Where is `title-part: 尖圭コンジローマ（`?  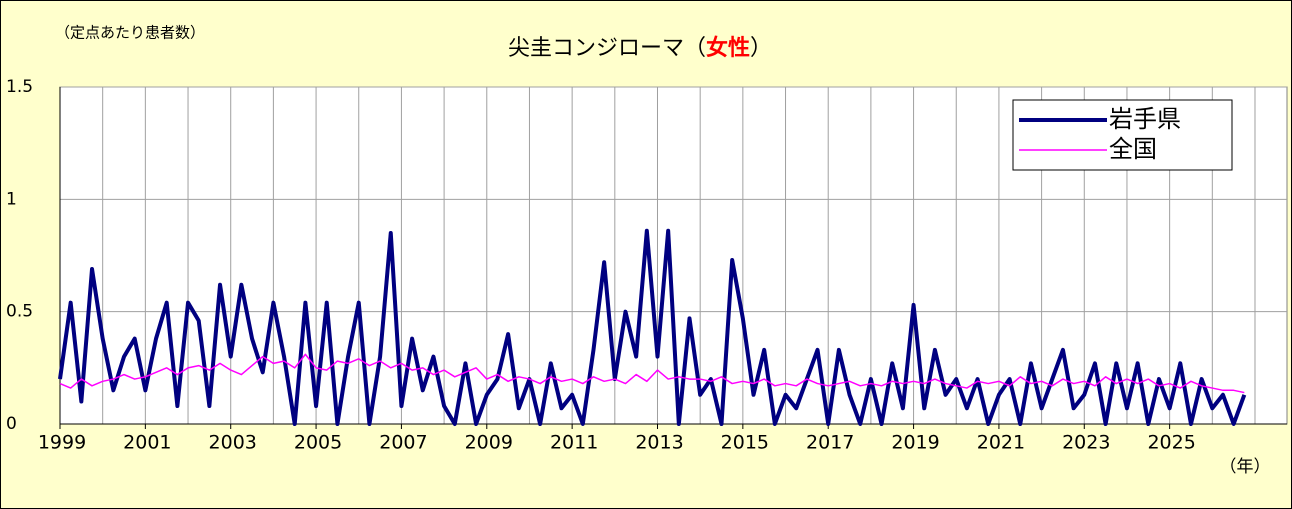
title-part: 尖圭コンジローマ（ is located at coordinates (607, 48).